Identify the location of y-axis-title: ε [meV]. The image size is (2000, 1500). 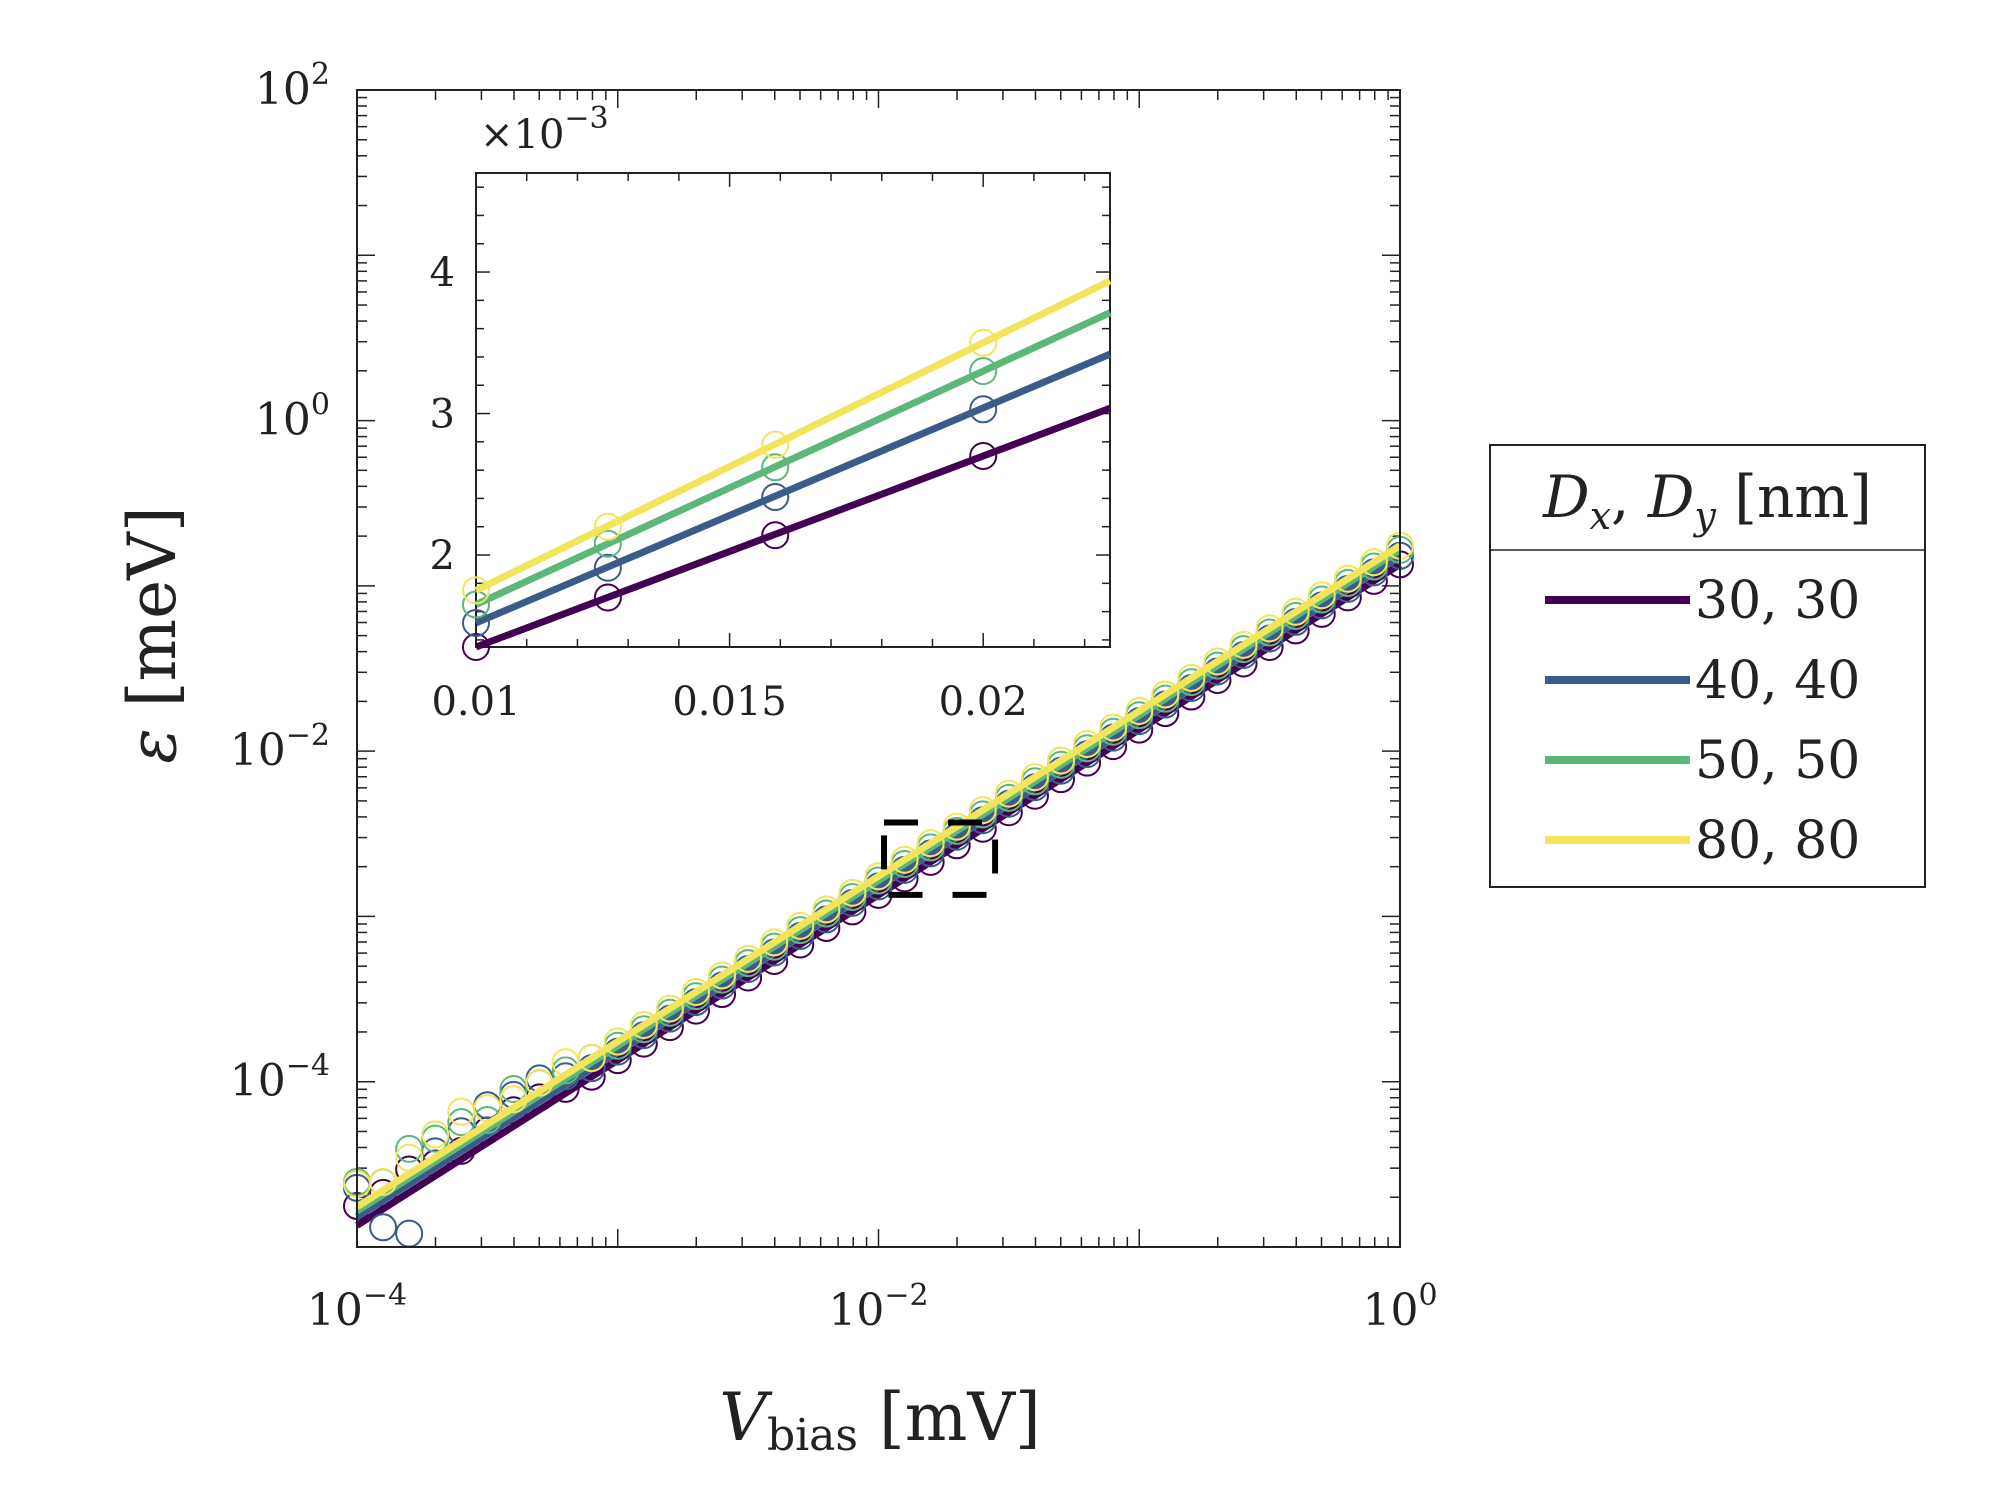
(152, 634).